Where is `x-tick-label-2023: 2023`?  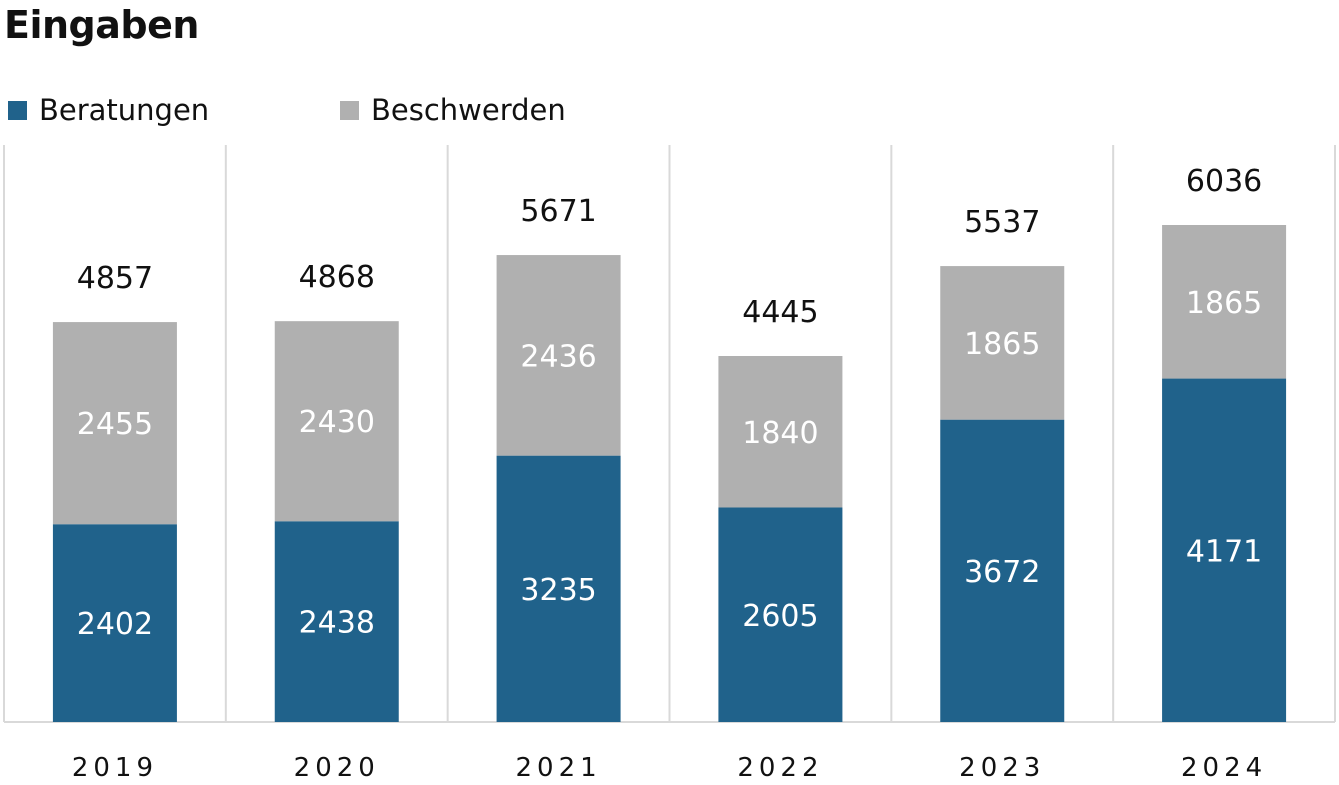 x-tick-label-2023: 2023 is located at coordinates (1002, 768).